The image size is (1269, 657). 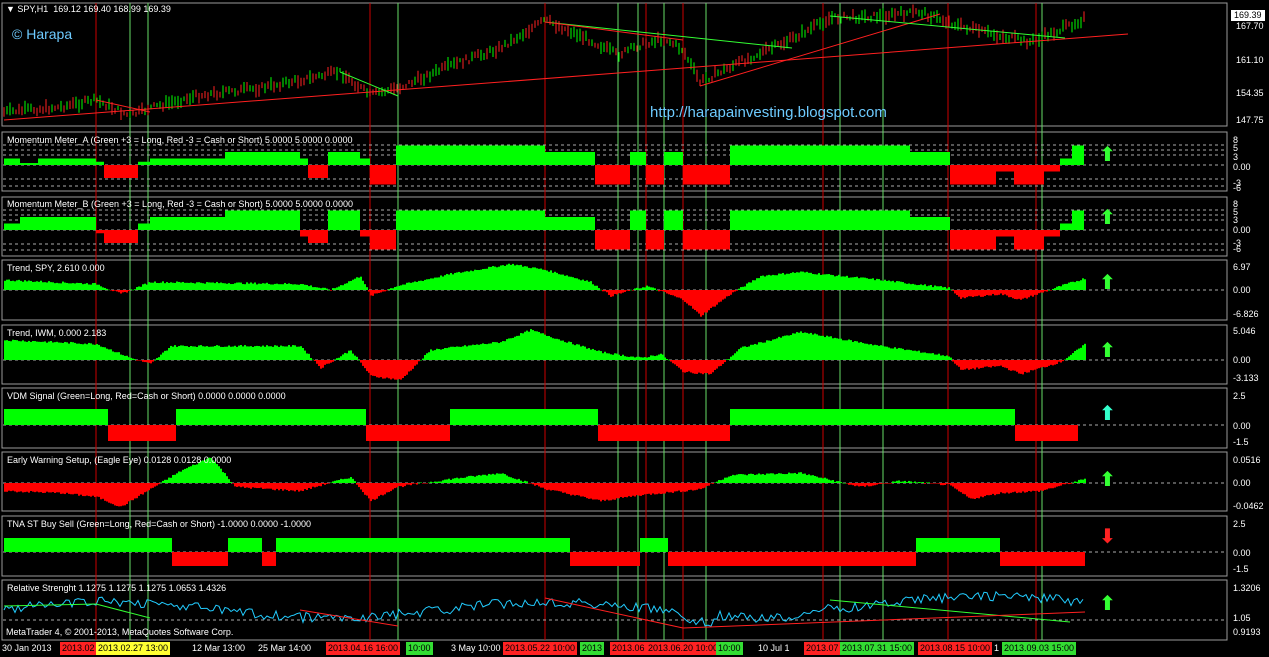 What do you see at coordinates (57, 333) in the screenshot?
I see `panel-title-trend-iwm: Trend, IWM, 0.000 2.183` at bounding box center [57, 333].